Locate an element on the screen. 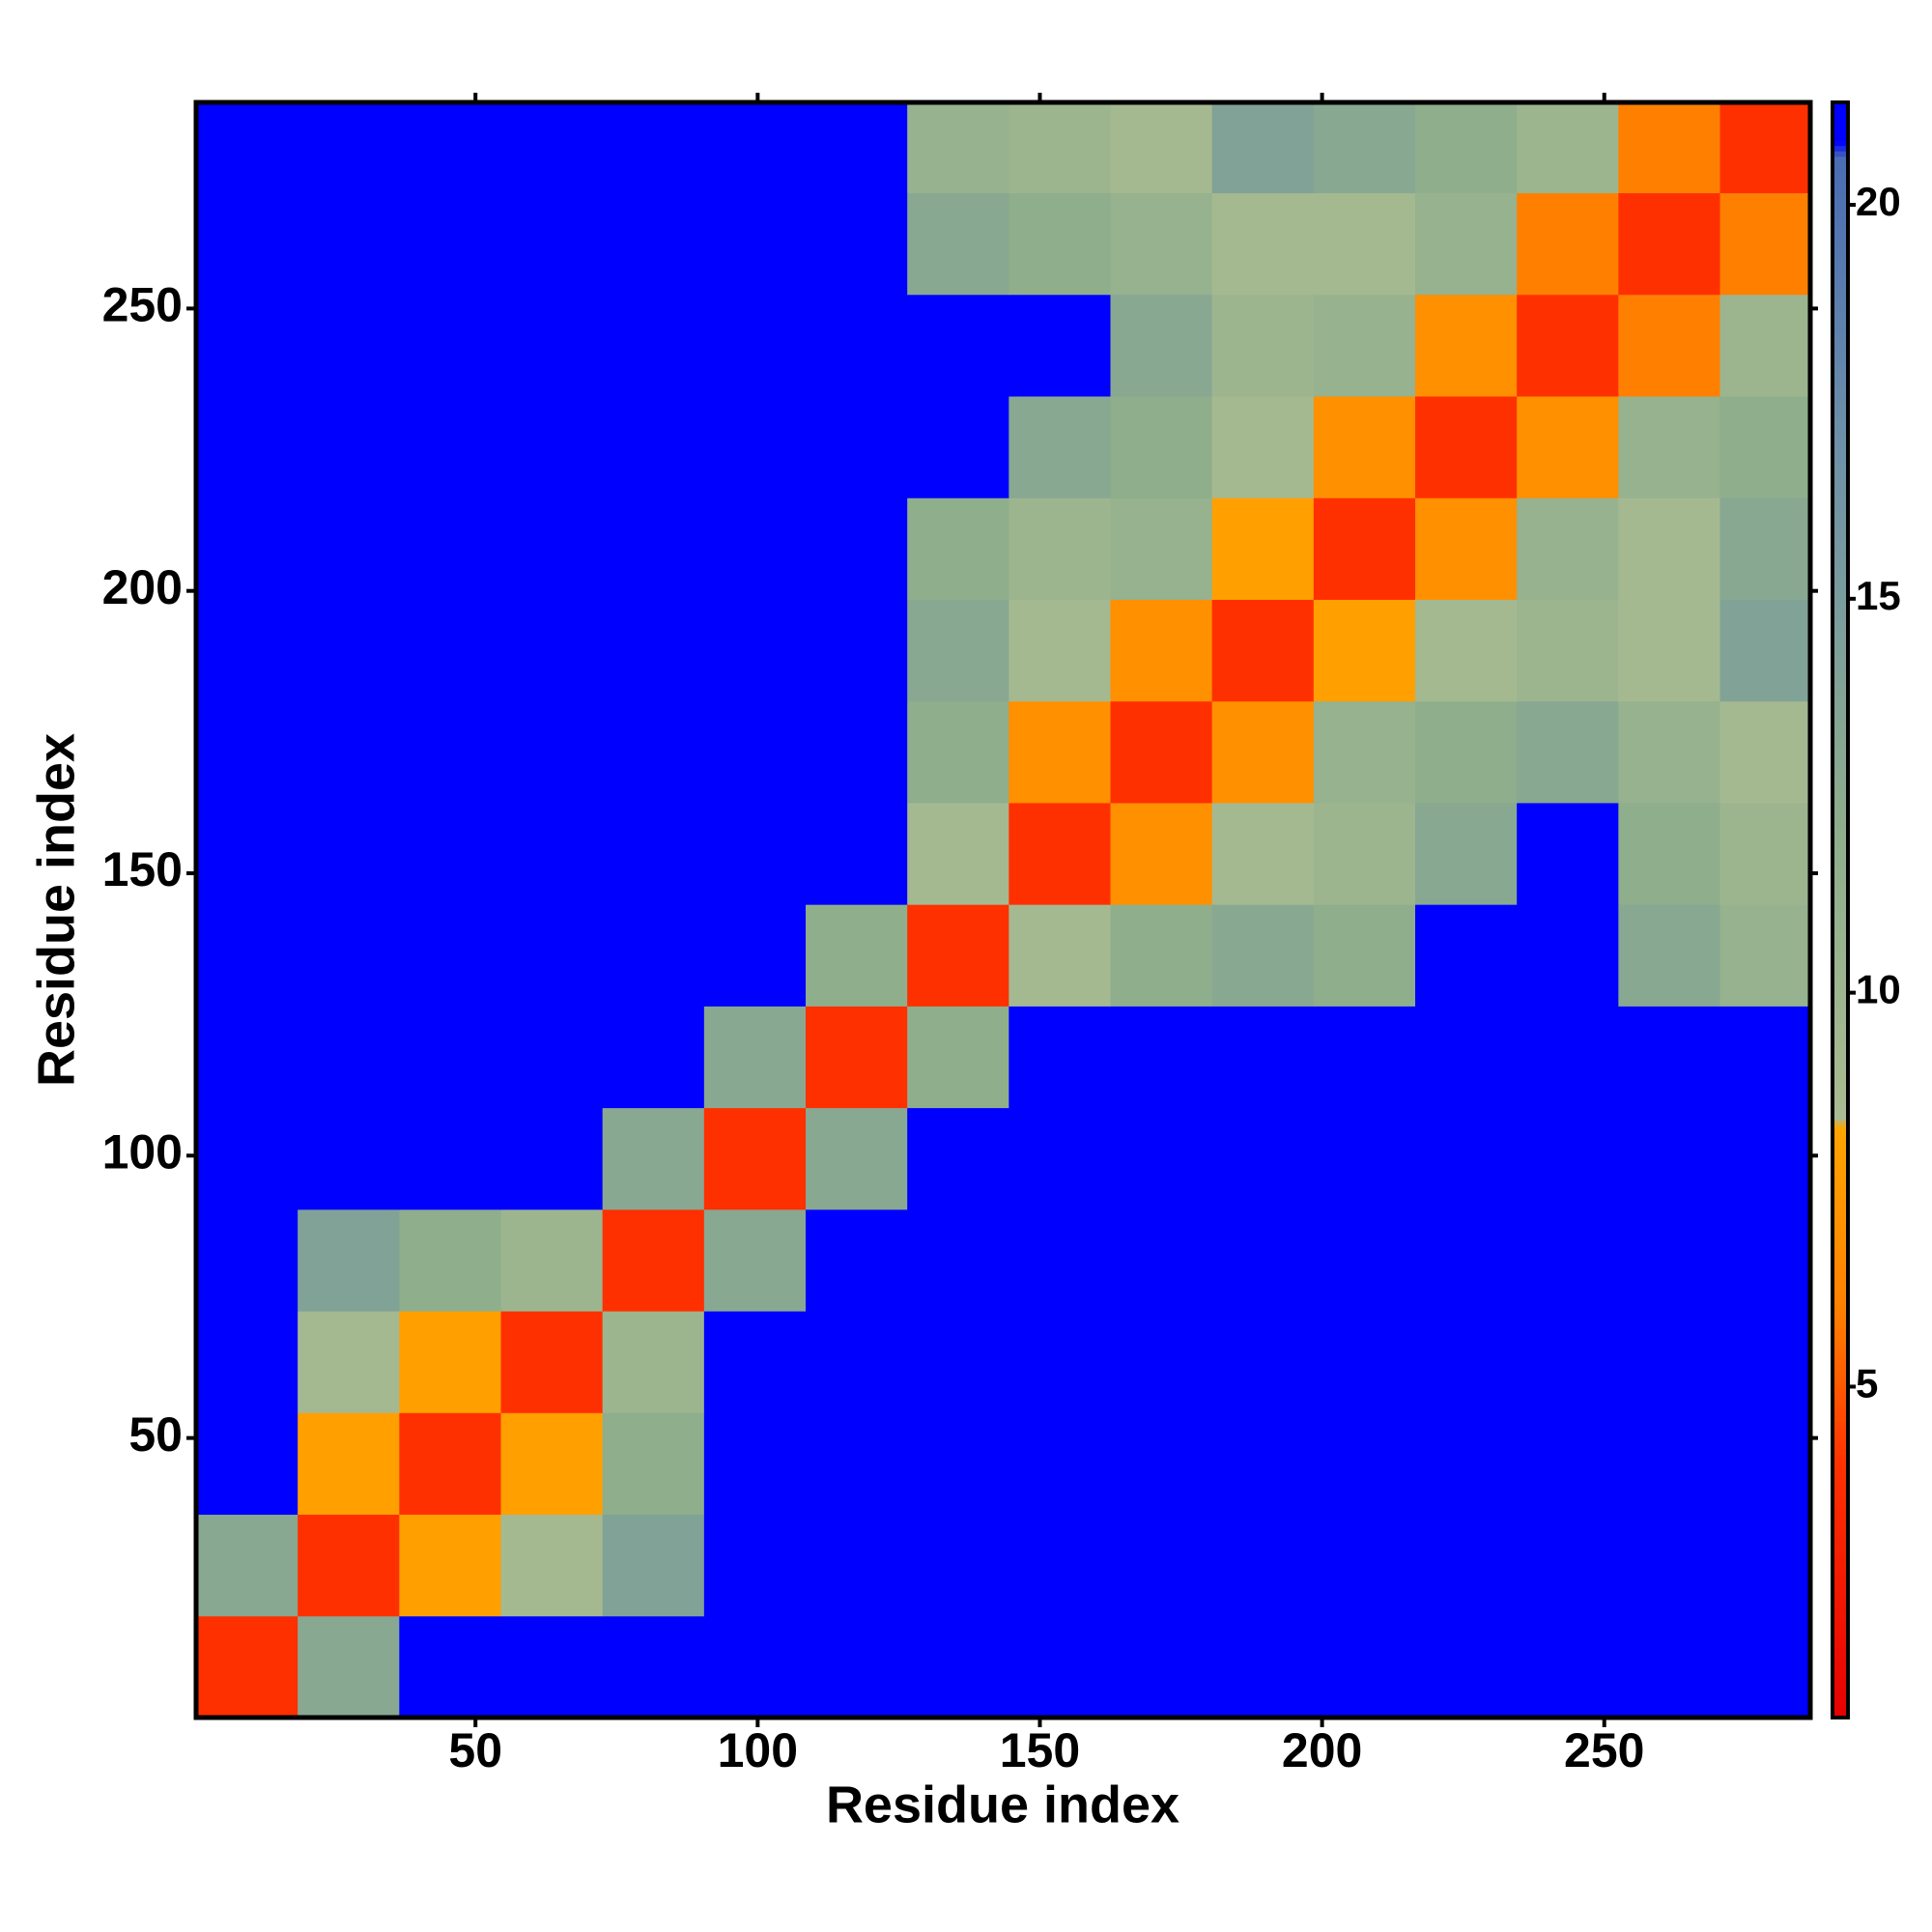 The width and height of the screenshot is (1932, 1932). y-axis-title: Residue index is located at coordinates (56, 910).